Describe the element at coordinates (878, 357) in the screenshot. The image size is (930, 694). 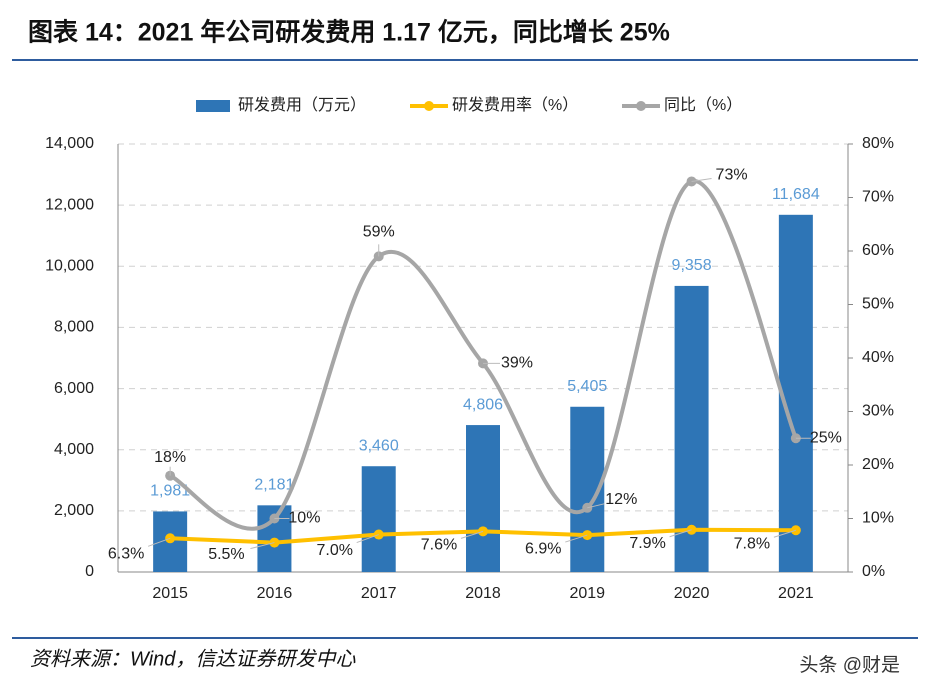
I see `y2-tick-label: 40%` at that location.